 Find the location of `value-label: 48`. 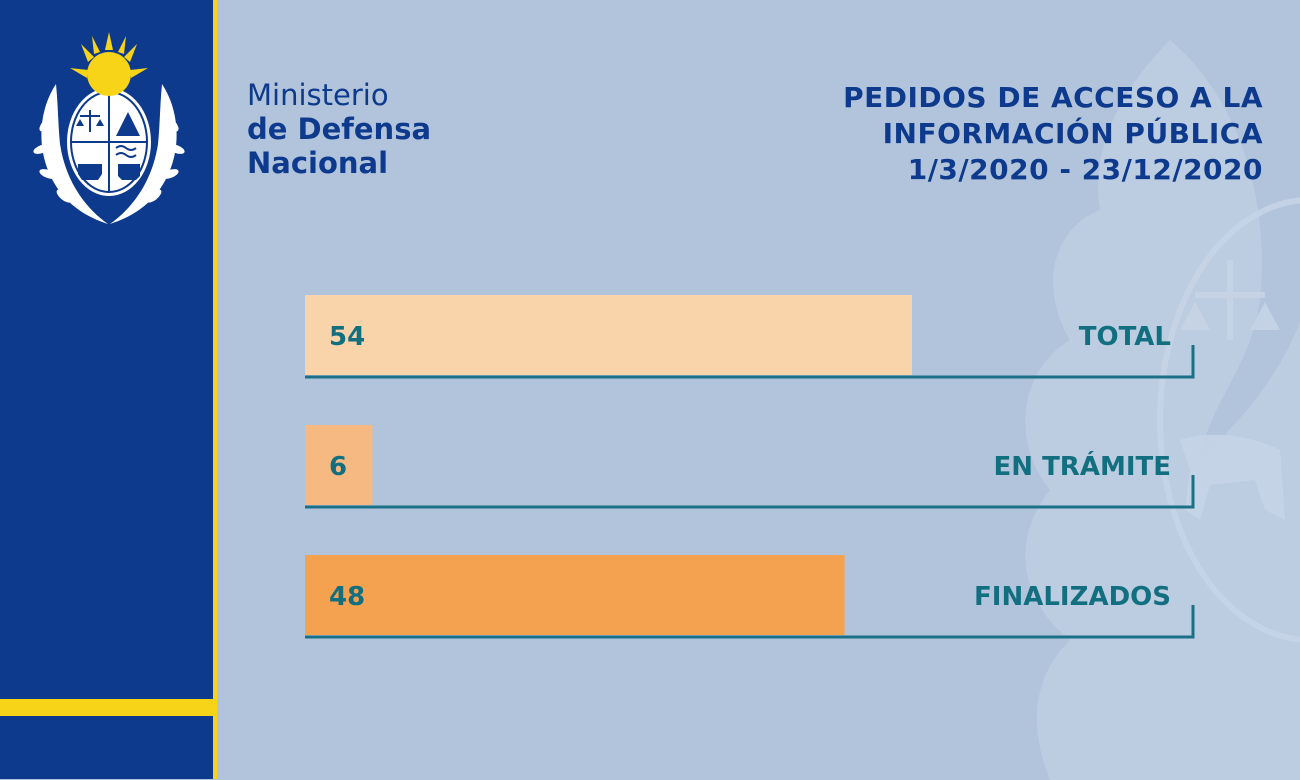

value-label: 48 is located at coordinates (347, 597).